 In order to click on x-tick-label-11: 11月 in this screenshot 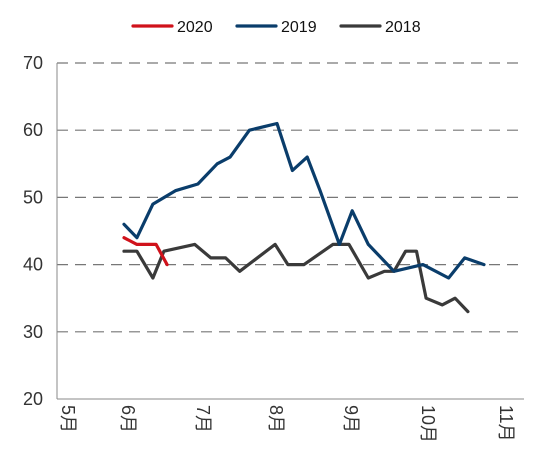, I will do `click(506, 423)`.